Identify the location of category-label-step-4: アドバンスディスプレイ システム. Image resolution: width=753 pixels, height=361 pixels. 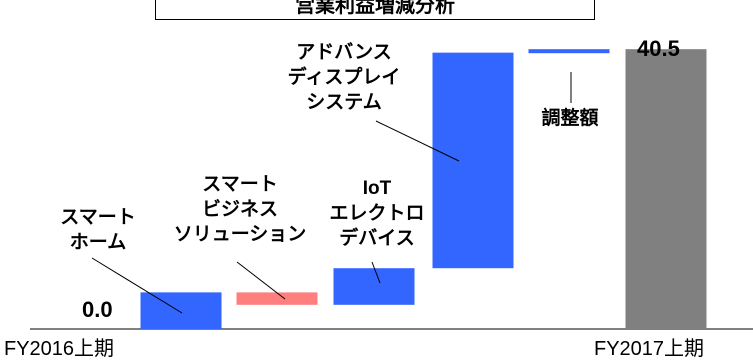
(344, 77).